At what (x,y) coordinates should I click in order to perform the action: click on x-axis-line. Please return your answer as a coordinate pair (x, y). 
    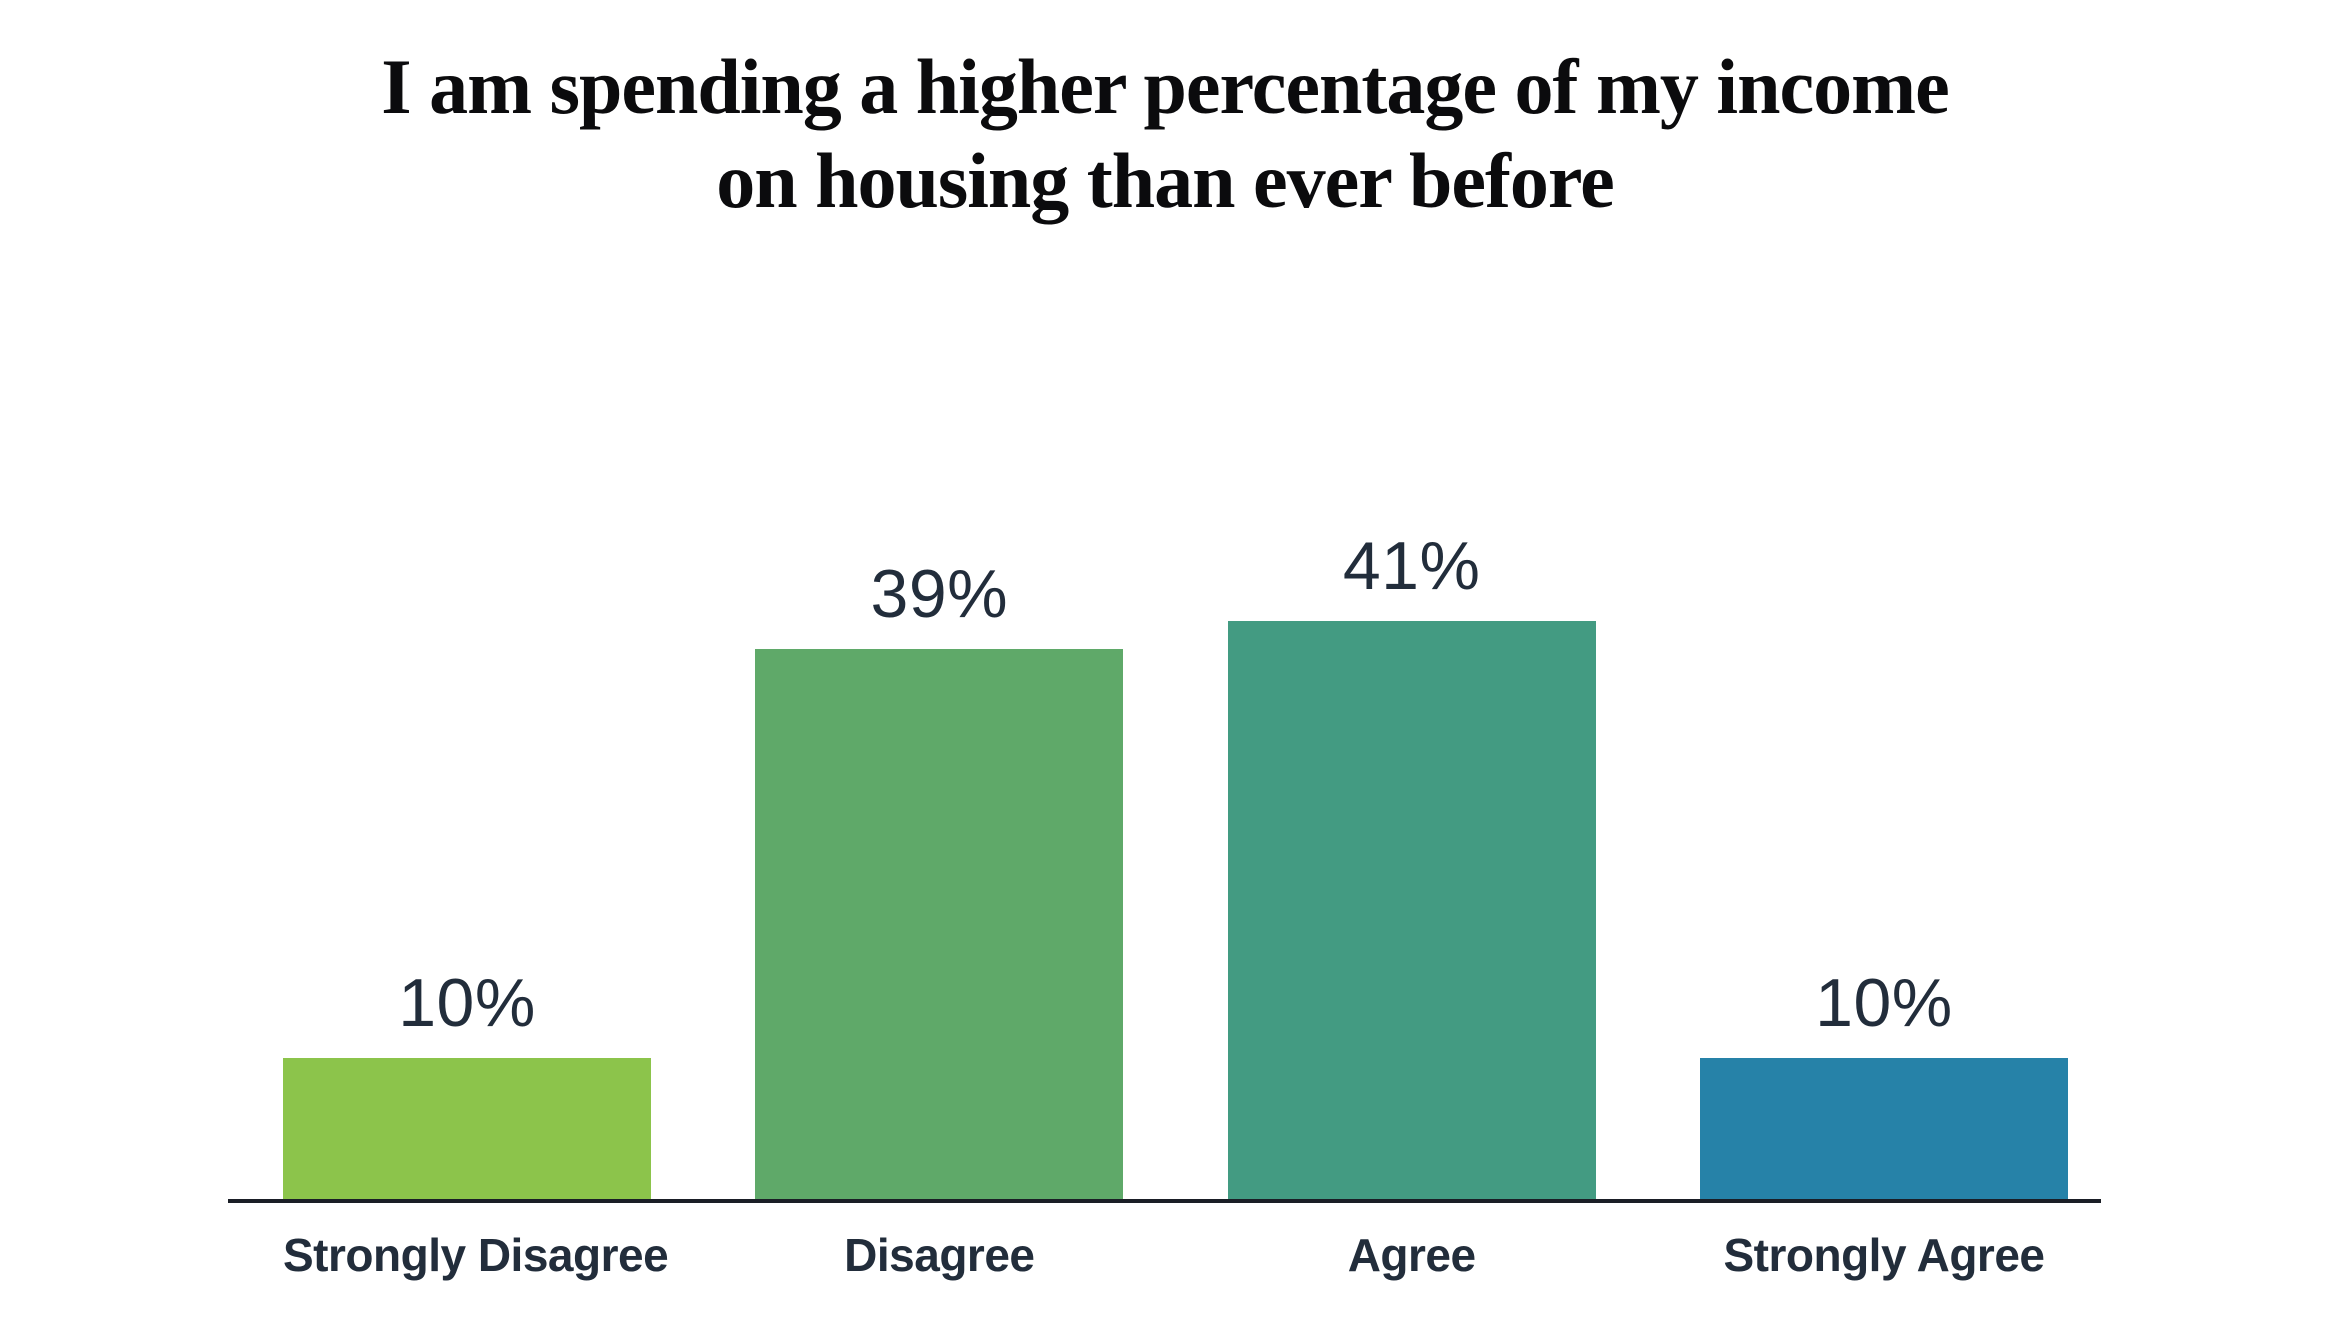
    Looking at the image, I should click on (1164, 1201).